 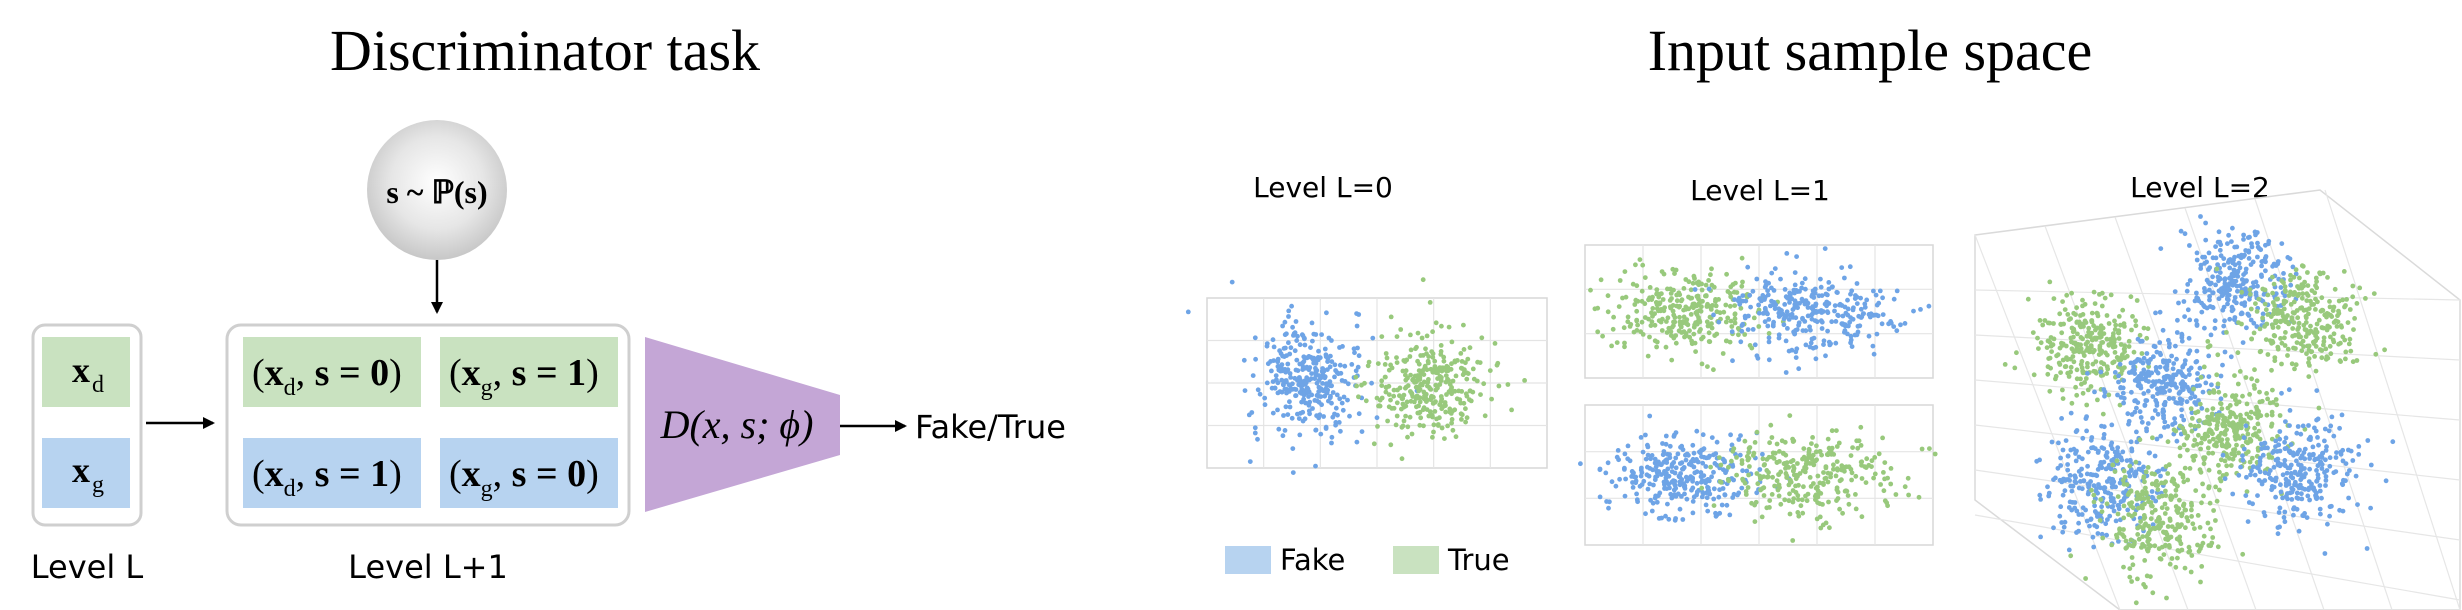 What do you see at coordinates (98, 385) in the screenshot?
I see `level-l-true-sub: d` at bounding box center [98, 385].